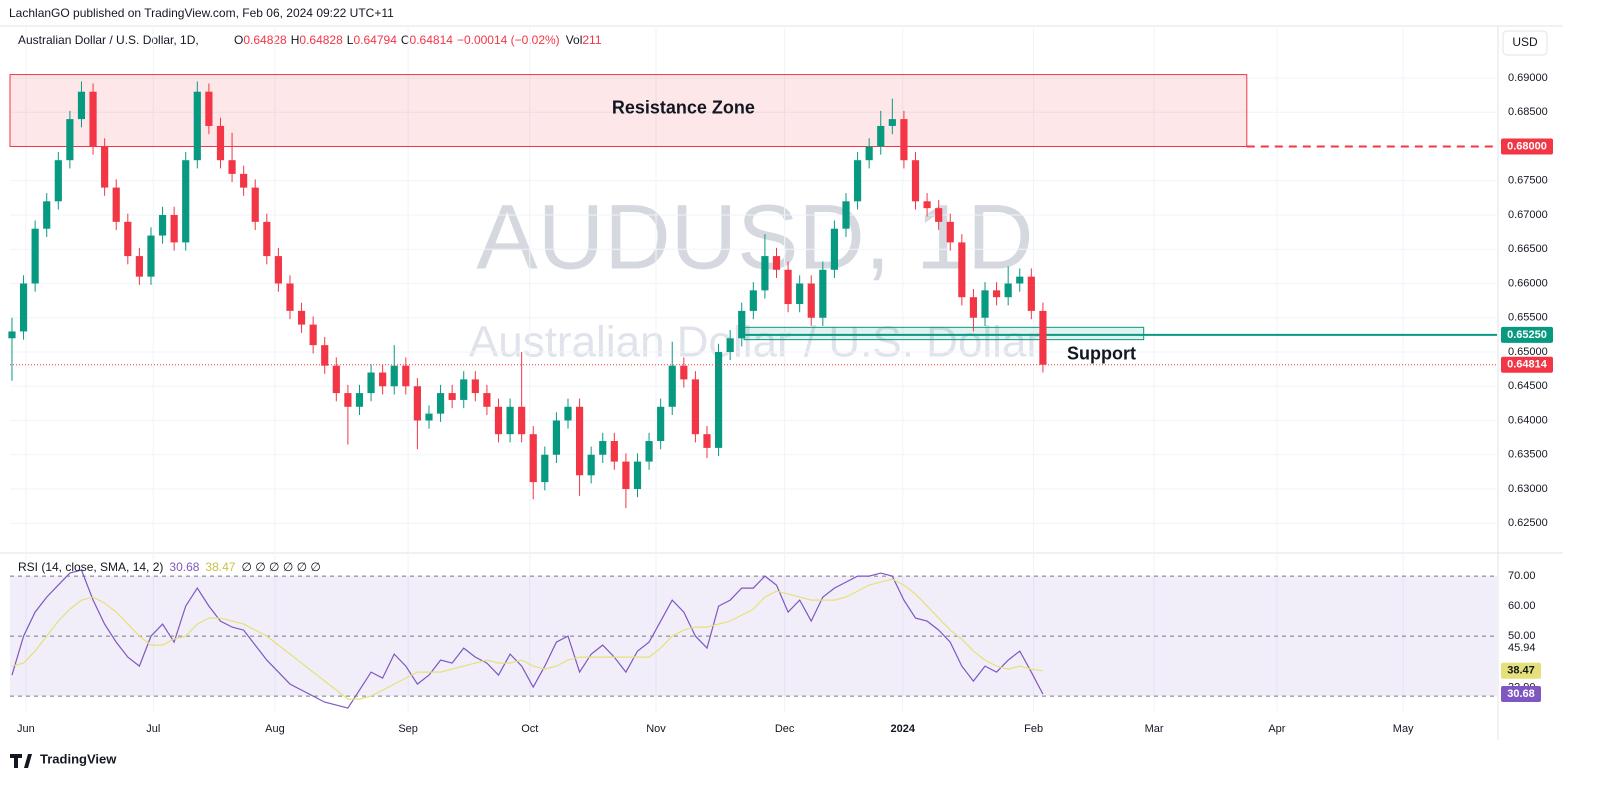 The height and width of the screenshot is (804, 1623). Describe the element at coordinates (90, 567) in the screenshot. I see `rsi-legend: RSI (14, close, SMA, 14, 2)` at that location.